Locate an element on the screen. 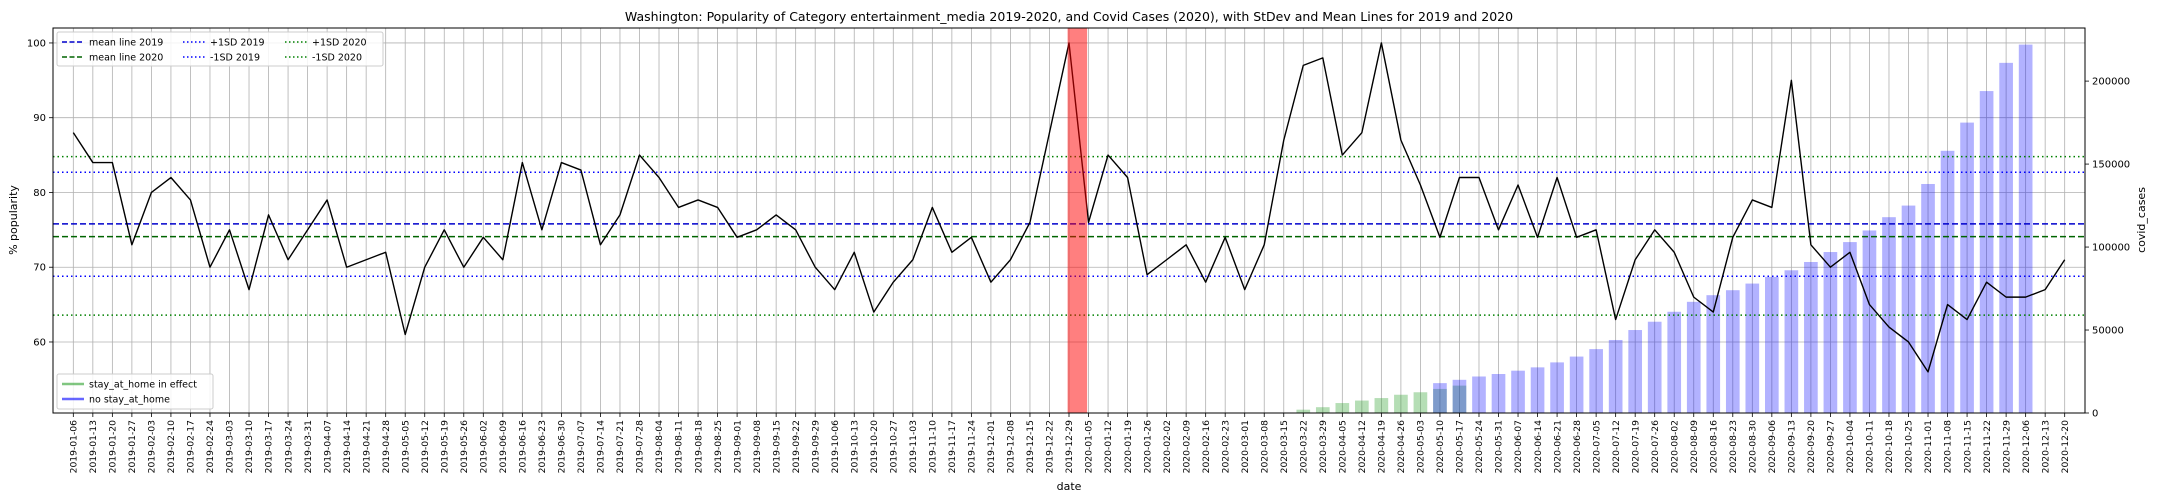 The height and width of the screenshot is (504, 2160). x-tick-label: 2019-08-04 is located at coordinates (659, 447).